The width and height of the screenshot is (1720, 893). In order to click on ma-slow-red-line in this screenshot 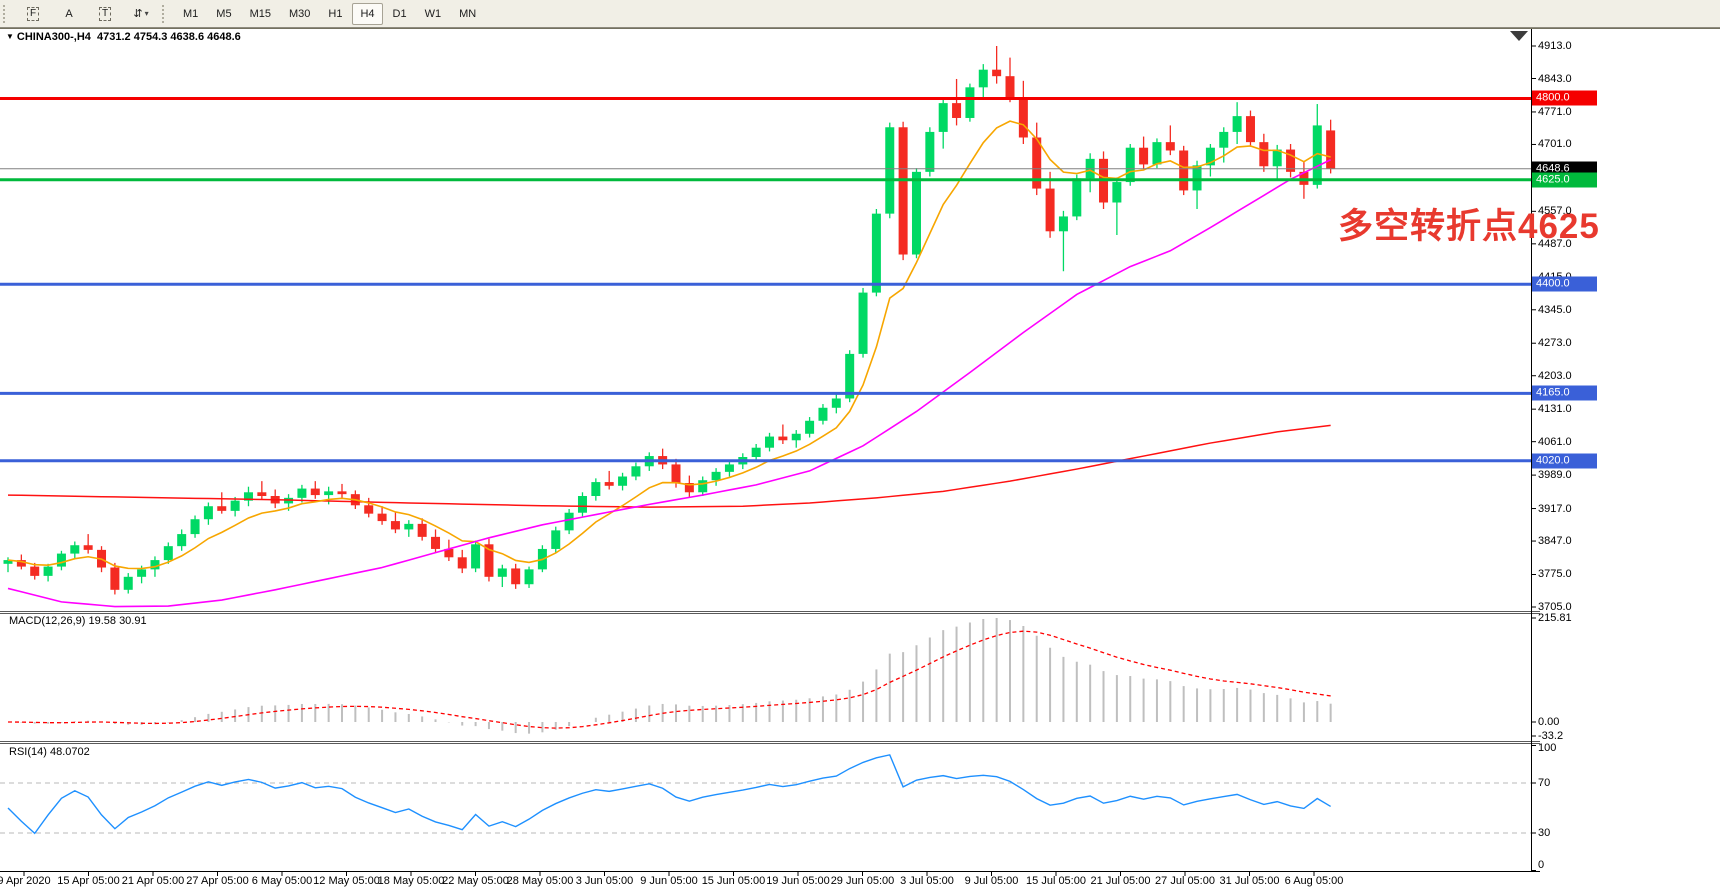, I will do `click(669, 466)`.